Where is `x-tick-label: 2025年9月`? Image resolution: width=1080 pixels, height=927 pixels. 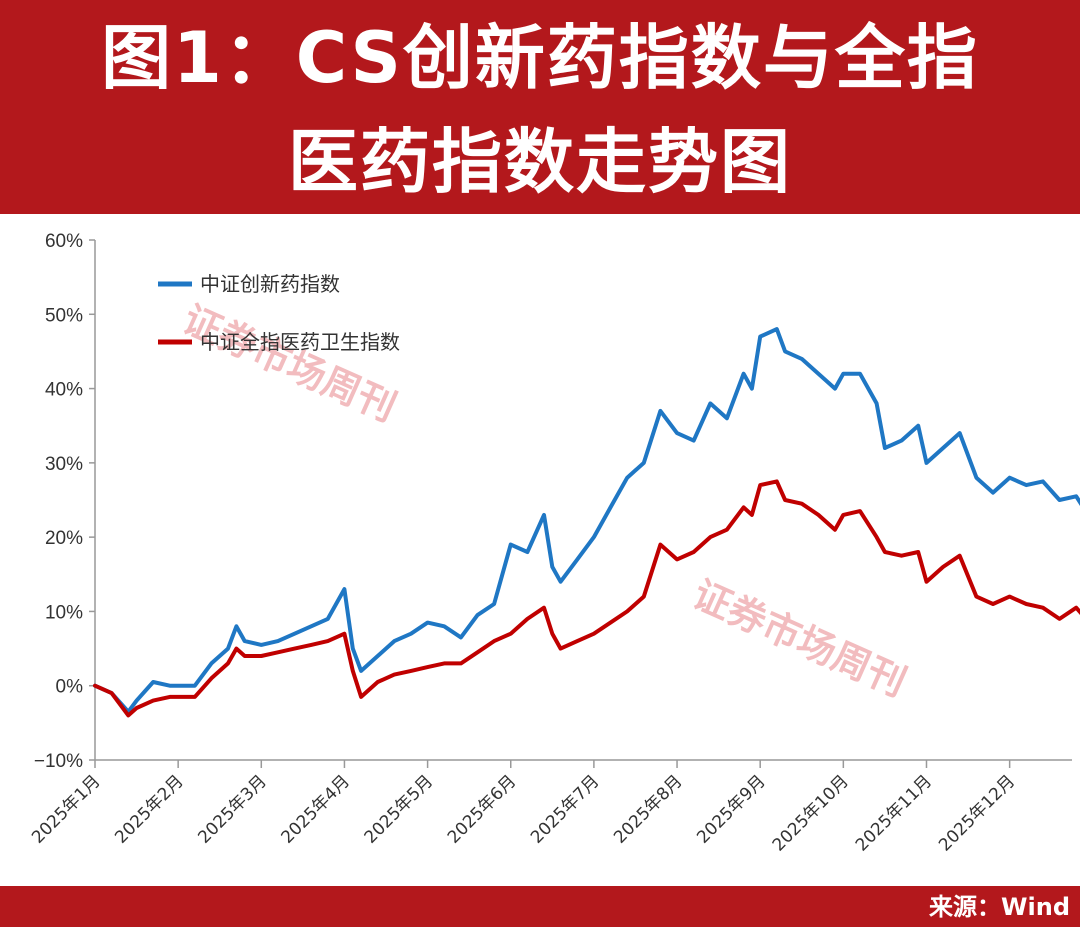 x-tick-label: 2025年9月 is located at coordinates (731, 809).